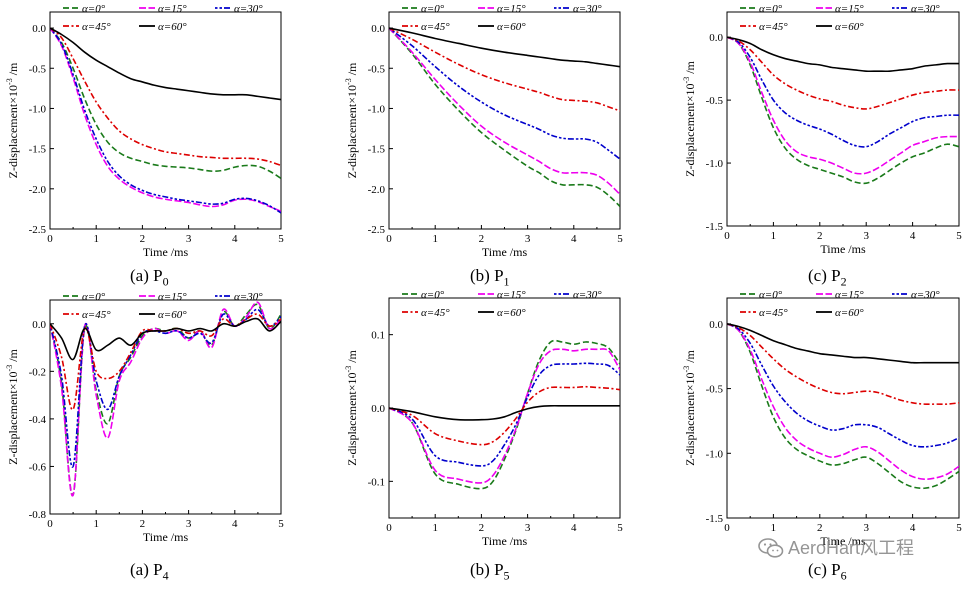  What do you see at coordinates (149, 277) in the screenshot?
I see `panel-caption-1: (a) P0` at bounding box center [149, 277].